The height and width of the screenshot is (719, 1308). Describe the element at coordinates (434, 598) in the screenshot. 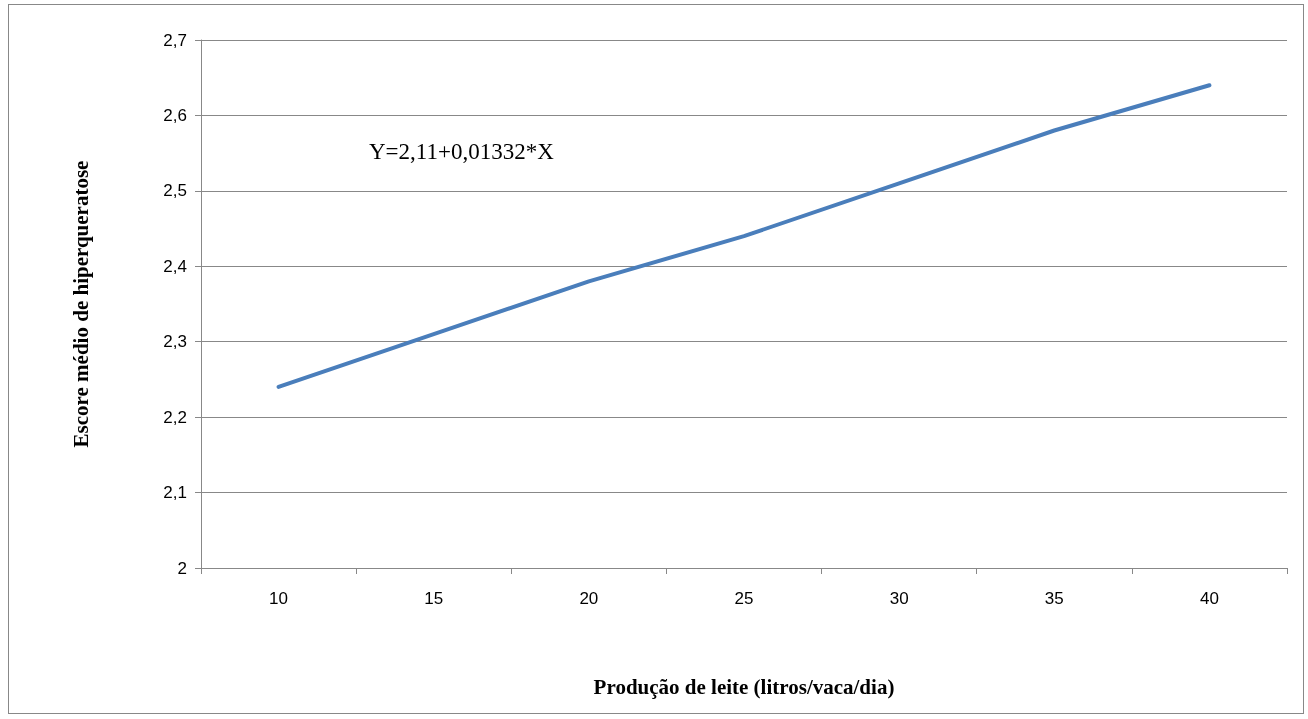

I see `x-tick-label: 15` at that location.